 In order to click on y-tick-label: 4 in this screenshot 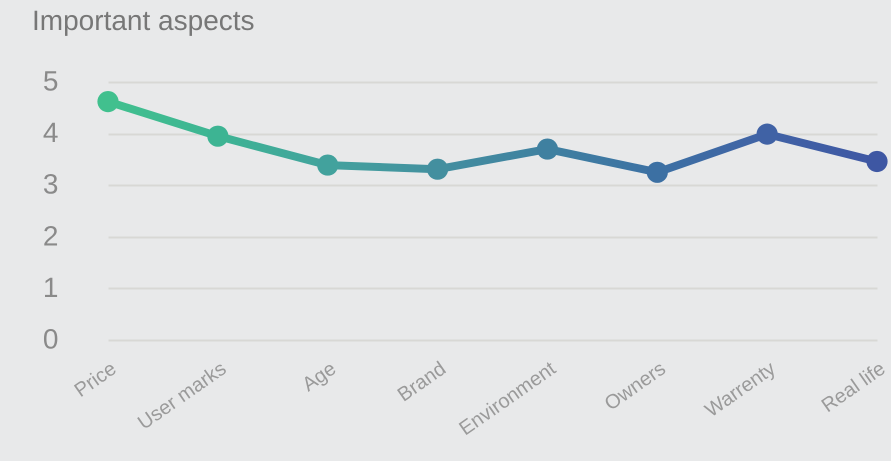, I will do `click(50, 132)`.